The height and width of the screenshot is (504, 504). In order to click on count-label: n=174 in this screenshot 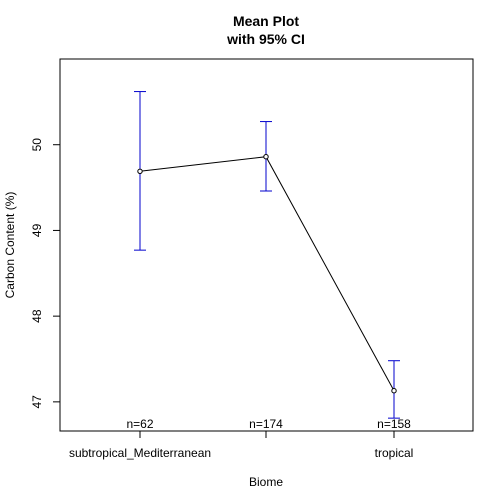, I will do `click(266, 424)`.